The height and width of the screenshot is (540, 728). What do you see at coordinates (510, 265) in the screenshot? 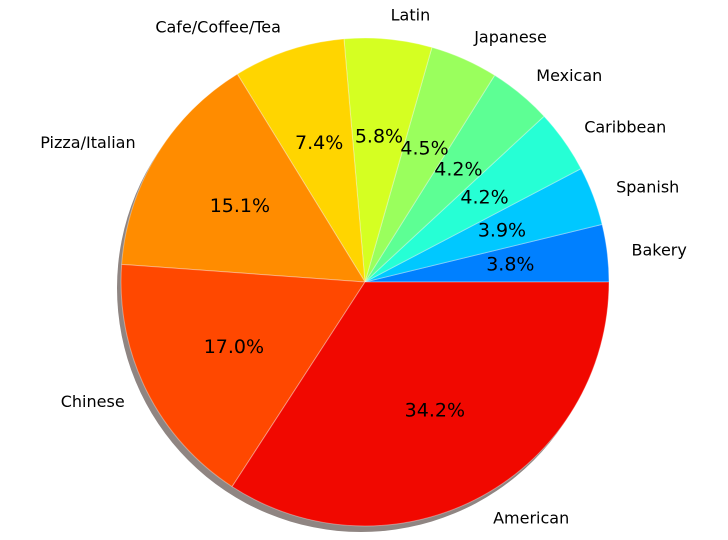
I see `pct-label-bakery: 3.8%` at bounding box center [510, 265].